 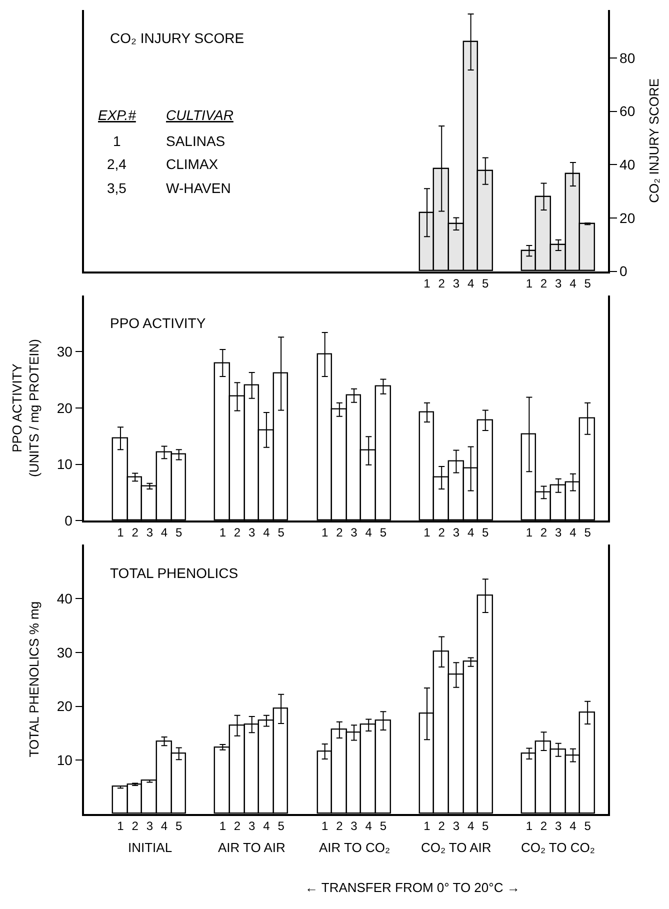 What do you see at coordinates (198, 188) in the screenshot?
I see `annotation: W-HAVEN` at bounding box center [198, 188].